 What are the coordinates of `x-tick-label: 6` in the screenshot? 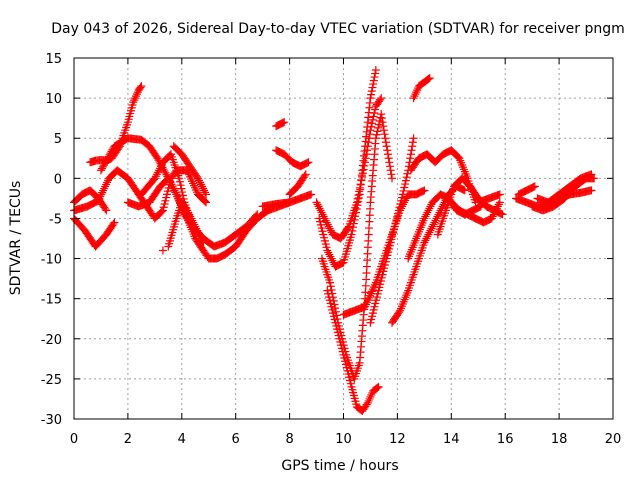 It's located at (236, 439).